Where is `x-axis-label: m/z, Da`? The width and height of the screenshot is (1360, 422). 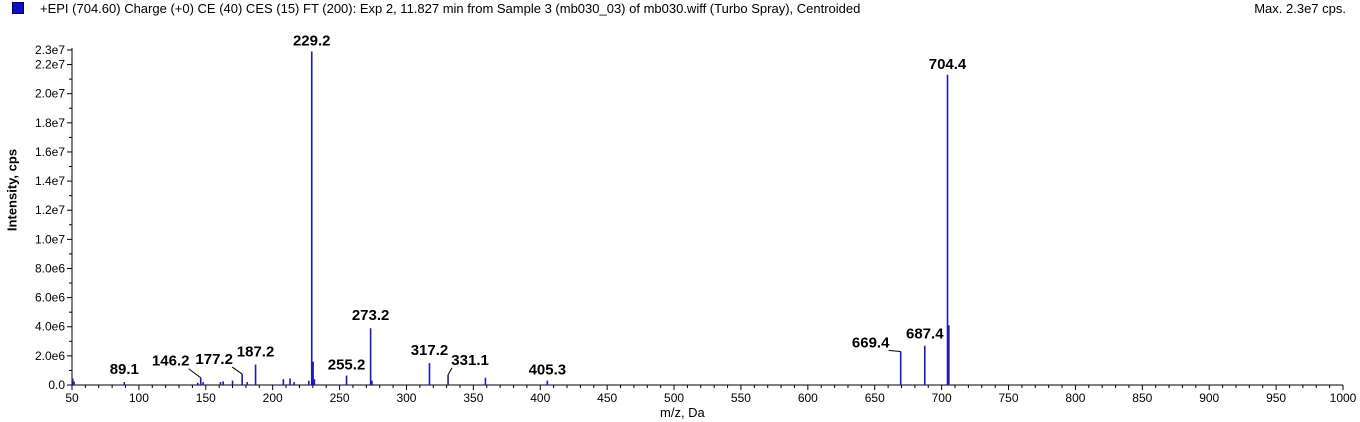 x-axis-label: m/z, Da is located at coordinates (682, 412).